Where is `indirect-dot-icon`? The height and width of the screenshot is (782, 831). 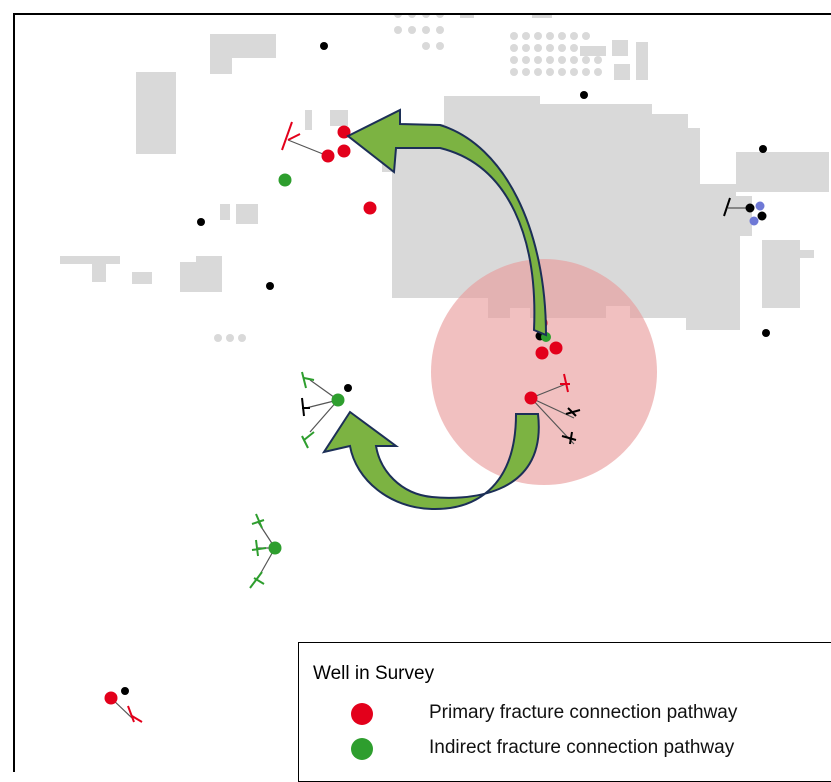
indirect-dot-icon is located at coordinates (362, 749).